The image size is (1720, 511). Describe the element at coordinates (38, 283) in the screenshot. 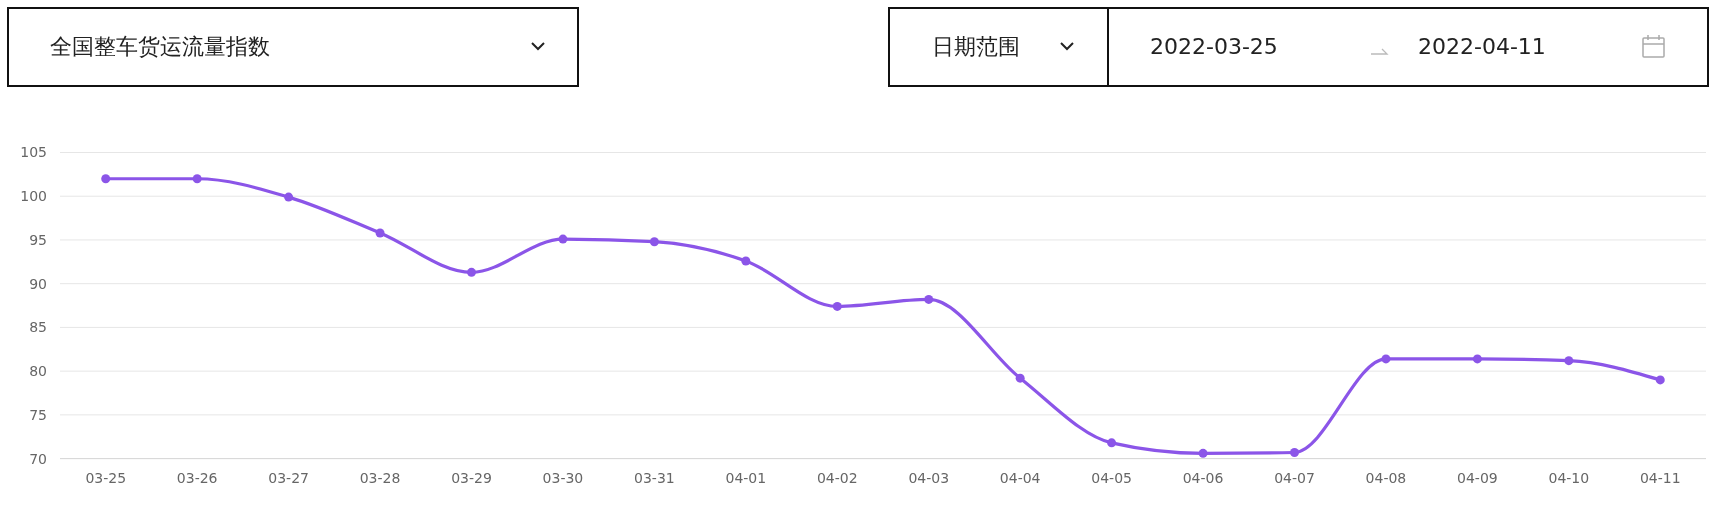

I see `y-tick-label: 90` at that location.